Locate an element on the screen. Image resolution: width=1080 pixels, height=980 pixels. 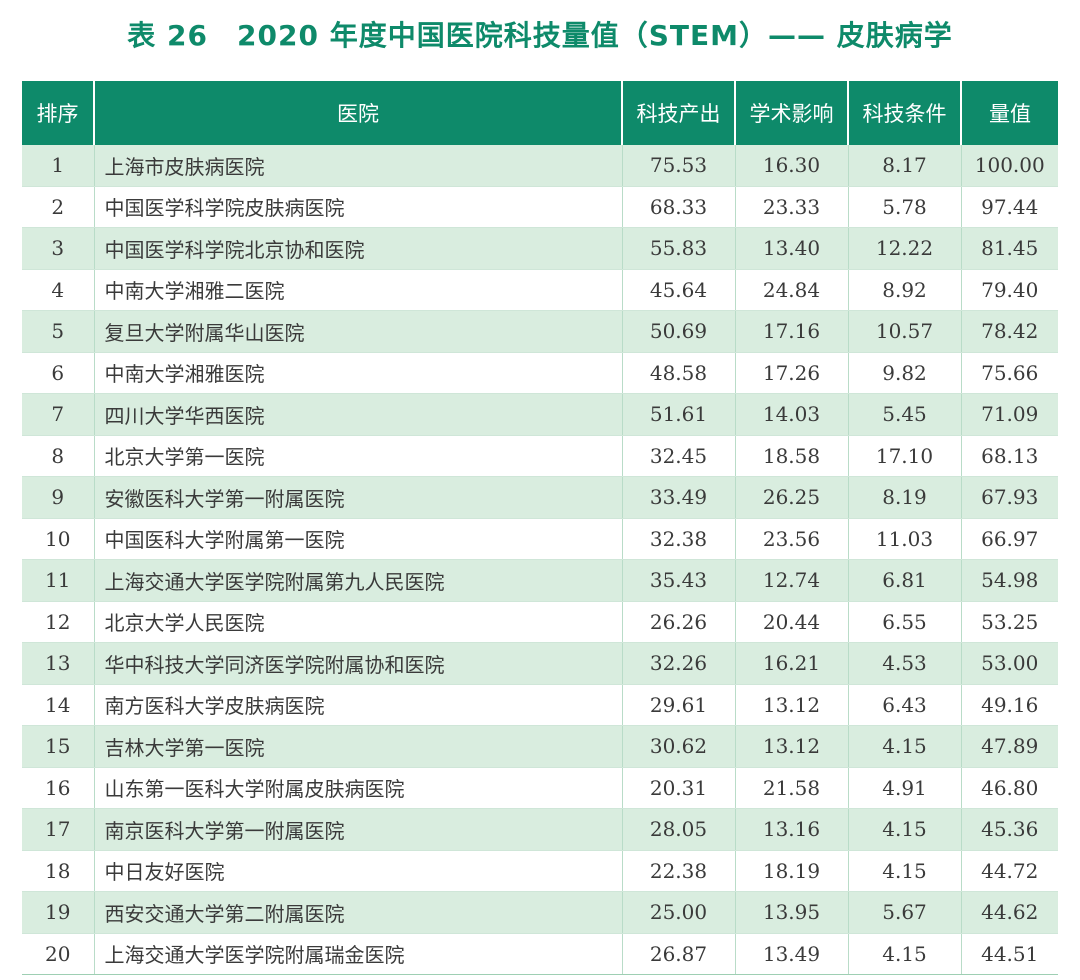
hospital-name-cell: 复旦大学附属华山医院 is located at coordinates (358, 331).